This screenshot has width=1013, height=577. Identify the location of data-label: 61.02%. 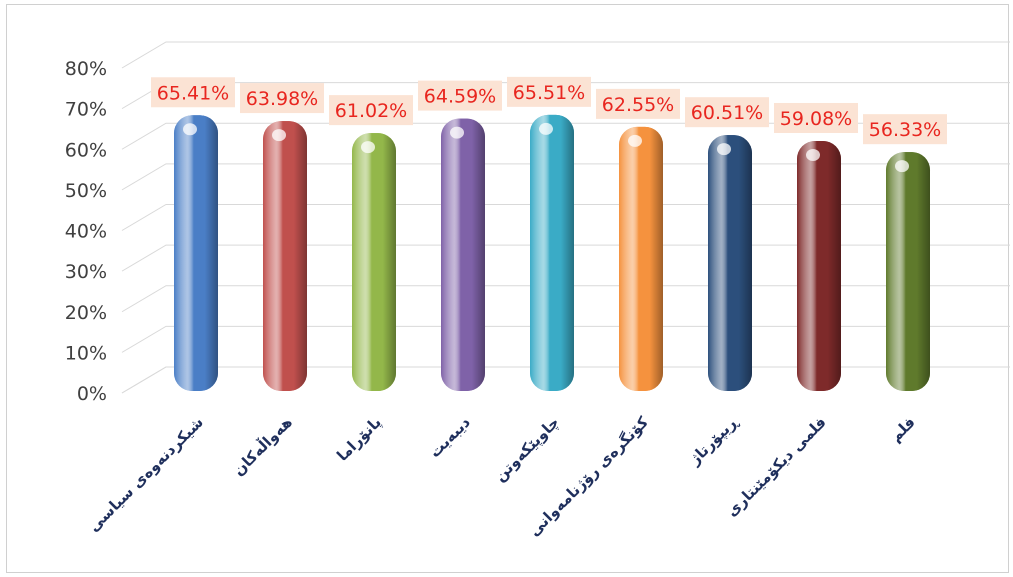
(371, 110).